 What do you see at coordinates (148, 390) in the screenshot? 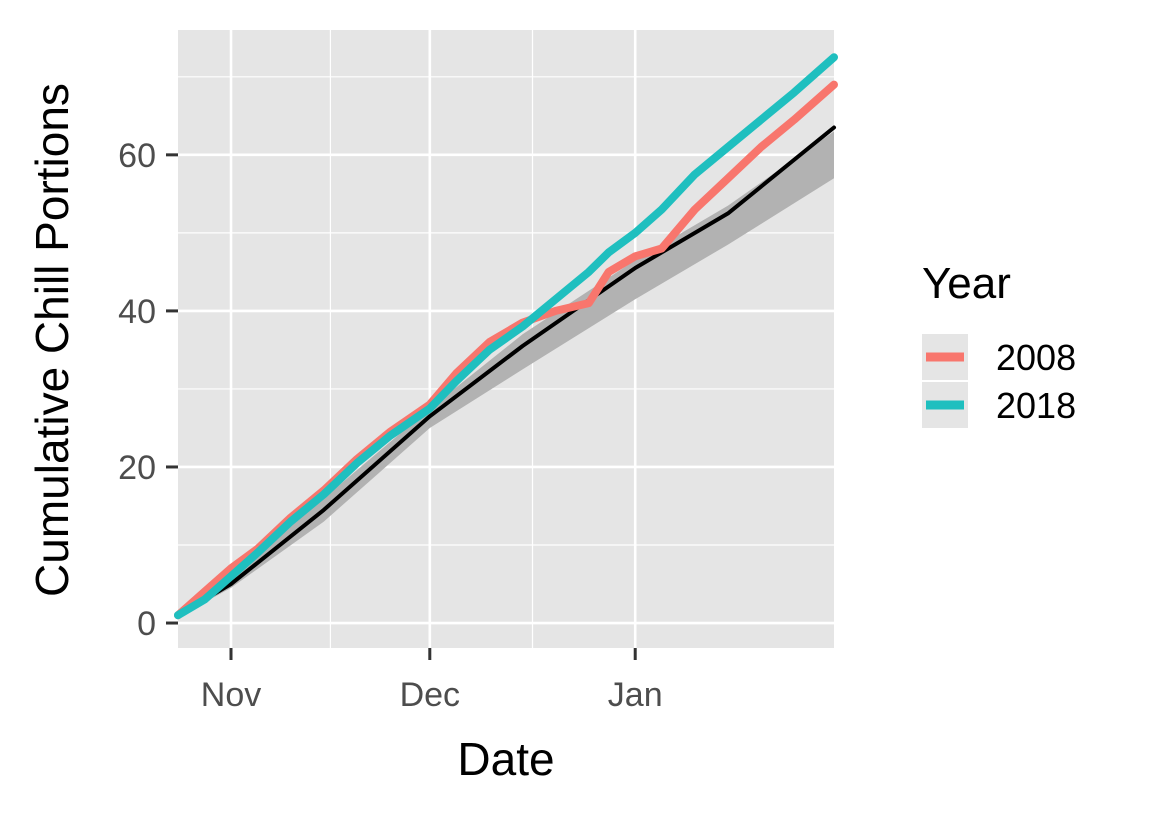
I see `y-axis: 0 20 40 60` at bounding box center [148, 390].